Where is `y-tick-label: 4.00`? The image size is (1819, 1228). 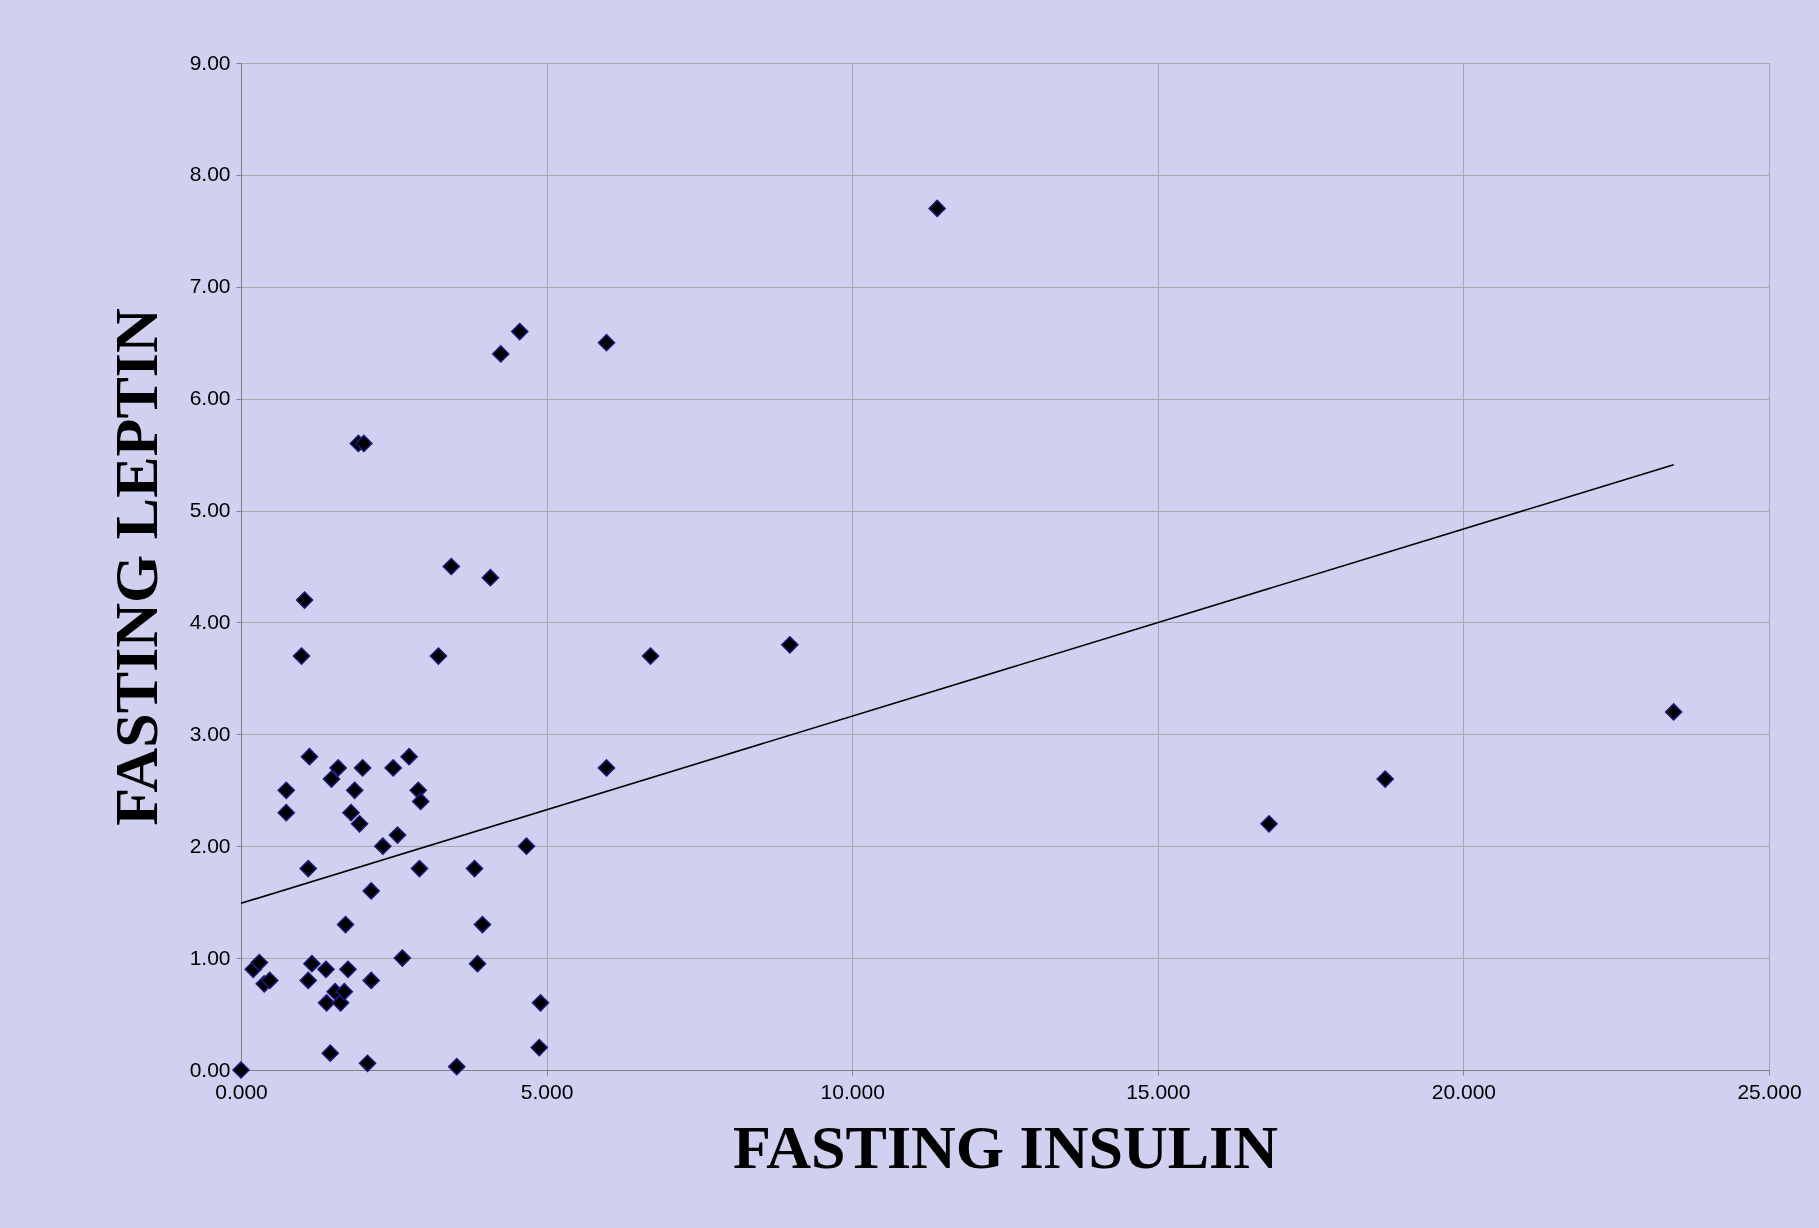
y-tick-label: 4.00 is located at coordinates (210, 621).